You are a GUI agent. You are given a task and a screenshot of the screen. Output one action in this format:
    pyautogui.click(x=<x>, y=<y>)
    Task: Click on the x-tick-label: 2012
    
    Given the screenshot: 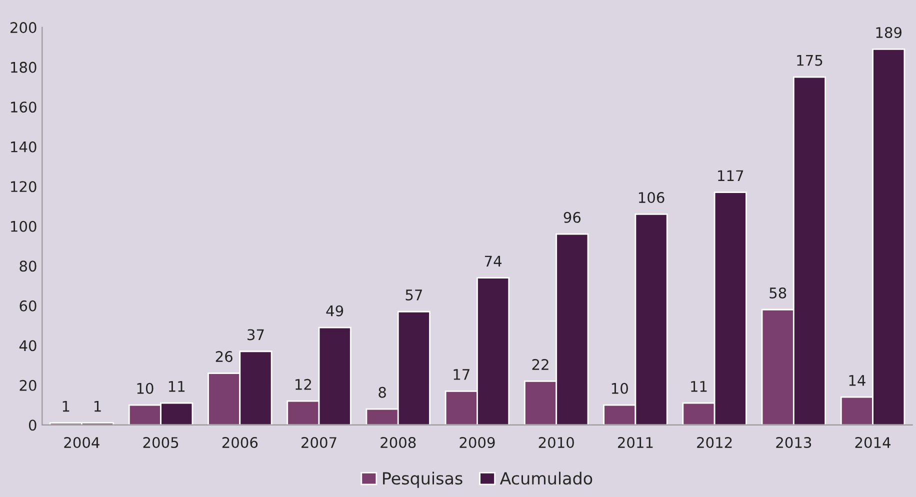 What is the action you would take?
    pyautogui.click(x=714, y=442)
    